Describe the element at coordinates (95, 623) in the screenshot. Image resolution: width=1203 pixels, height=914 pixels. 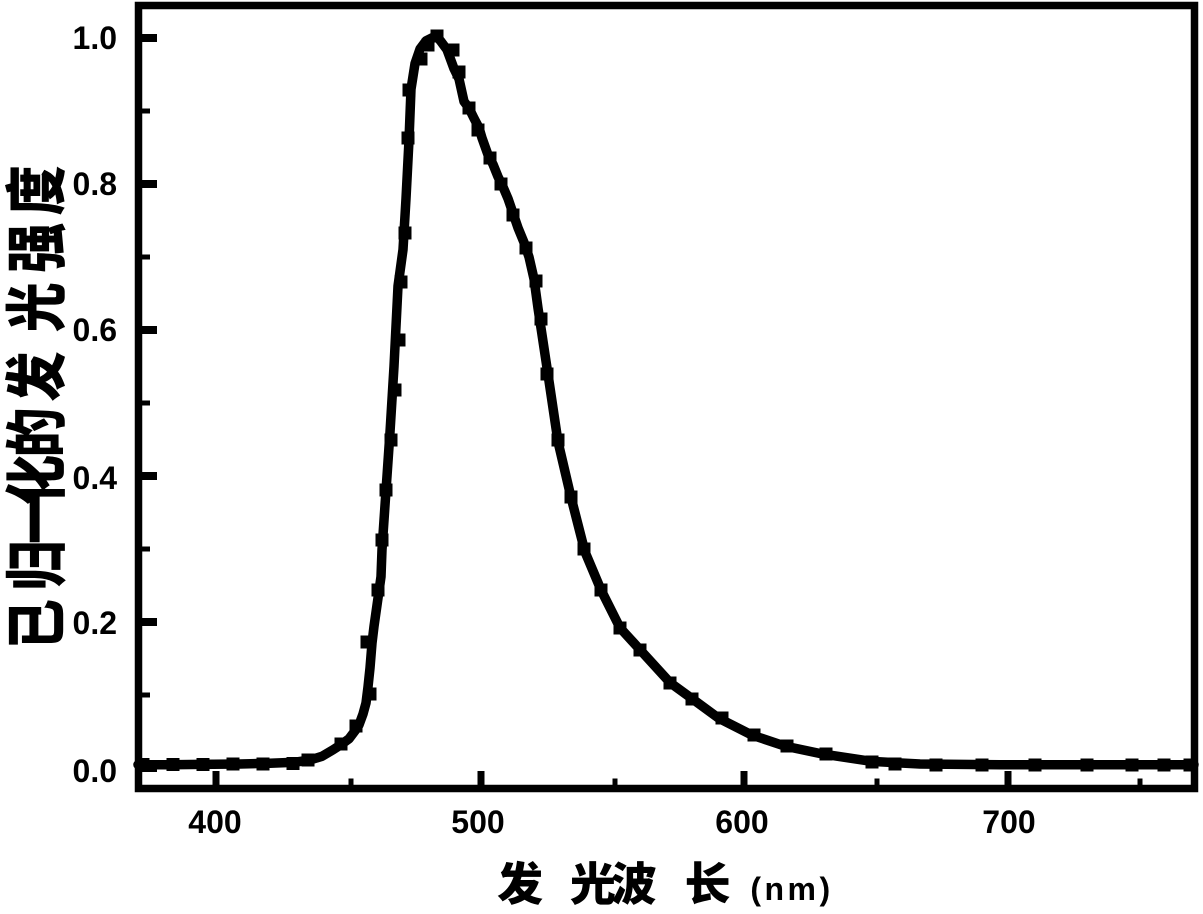
I see `svg-text: 0.2` at that location.